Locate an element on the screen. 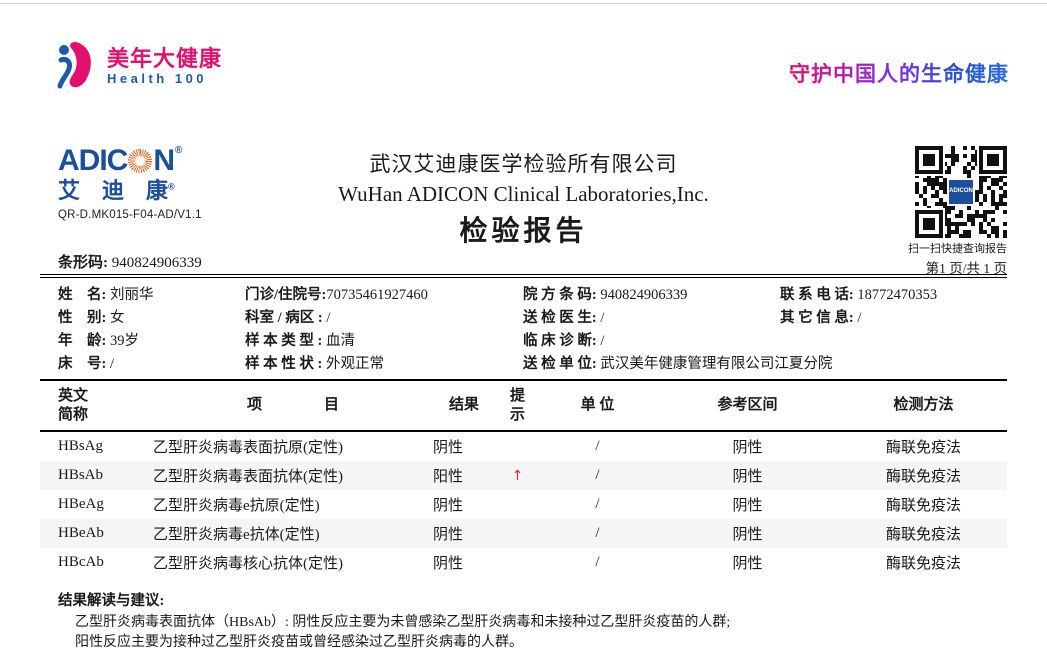  barcode-label: 条形码: is located at coordinates (83, 263).